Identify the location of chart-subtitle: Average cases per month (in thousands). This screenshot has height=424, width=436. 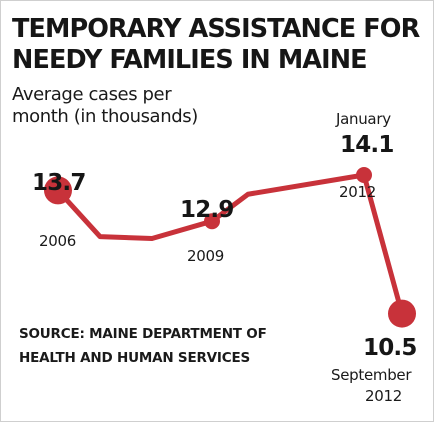
(105, 106).